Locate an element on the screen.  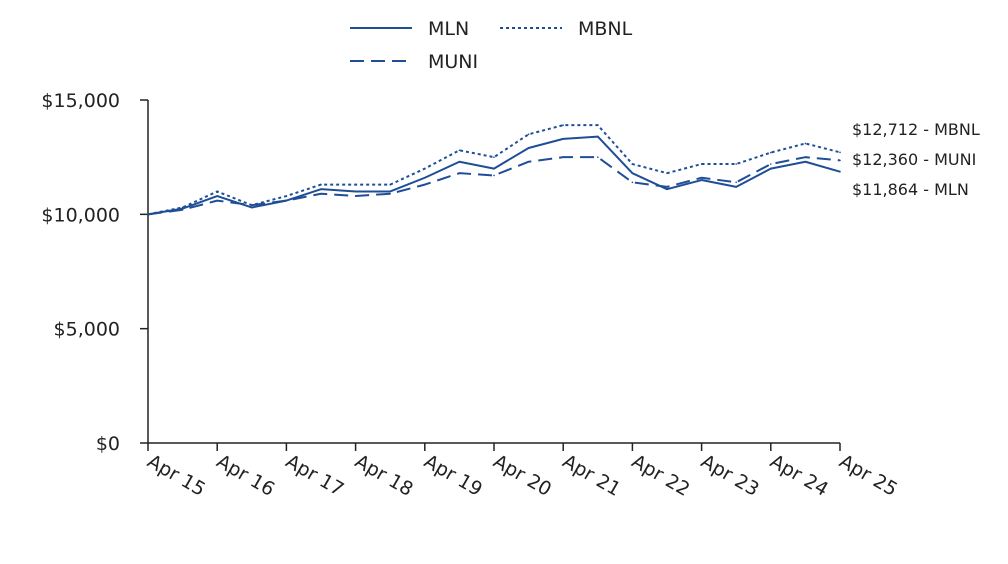
y-tick-label: $0 is located at coordinates (108, 444).